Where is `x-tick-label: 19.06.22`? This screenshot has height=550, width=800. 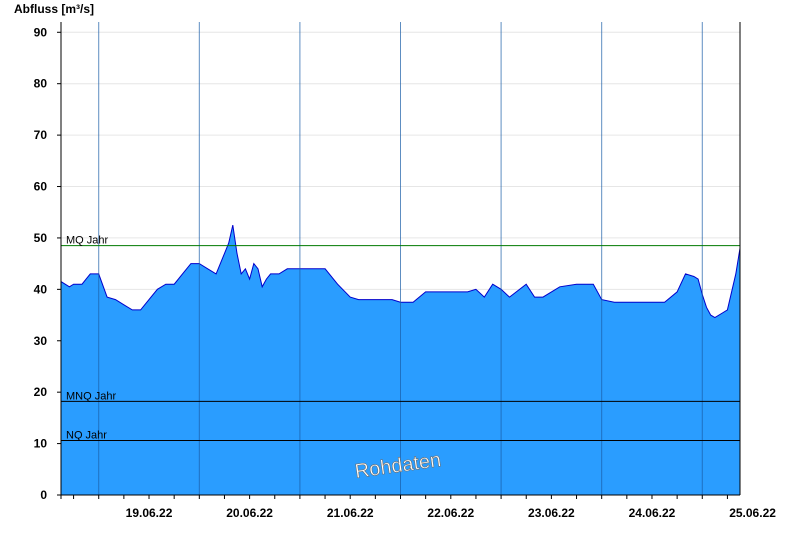 x-tick-label: 19.06.22 is located at coordinates (149, 513).